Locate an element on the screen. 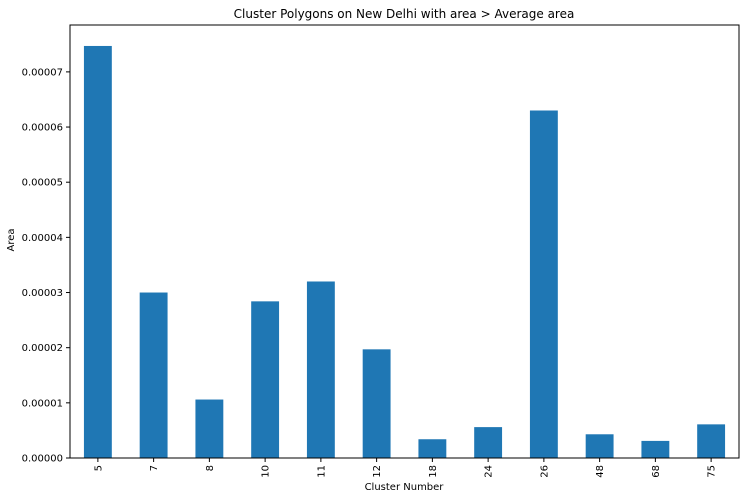 Image resolution: width=745 pixels, height=499 pixels. x-tick-label: 75 is located at coordinates (712, 471).